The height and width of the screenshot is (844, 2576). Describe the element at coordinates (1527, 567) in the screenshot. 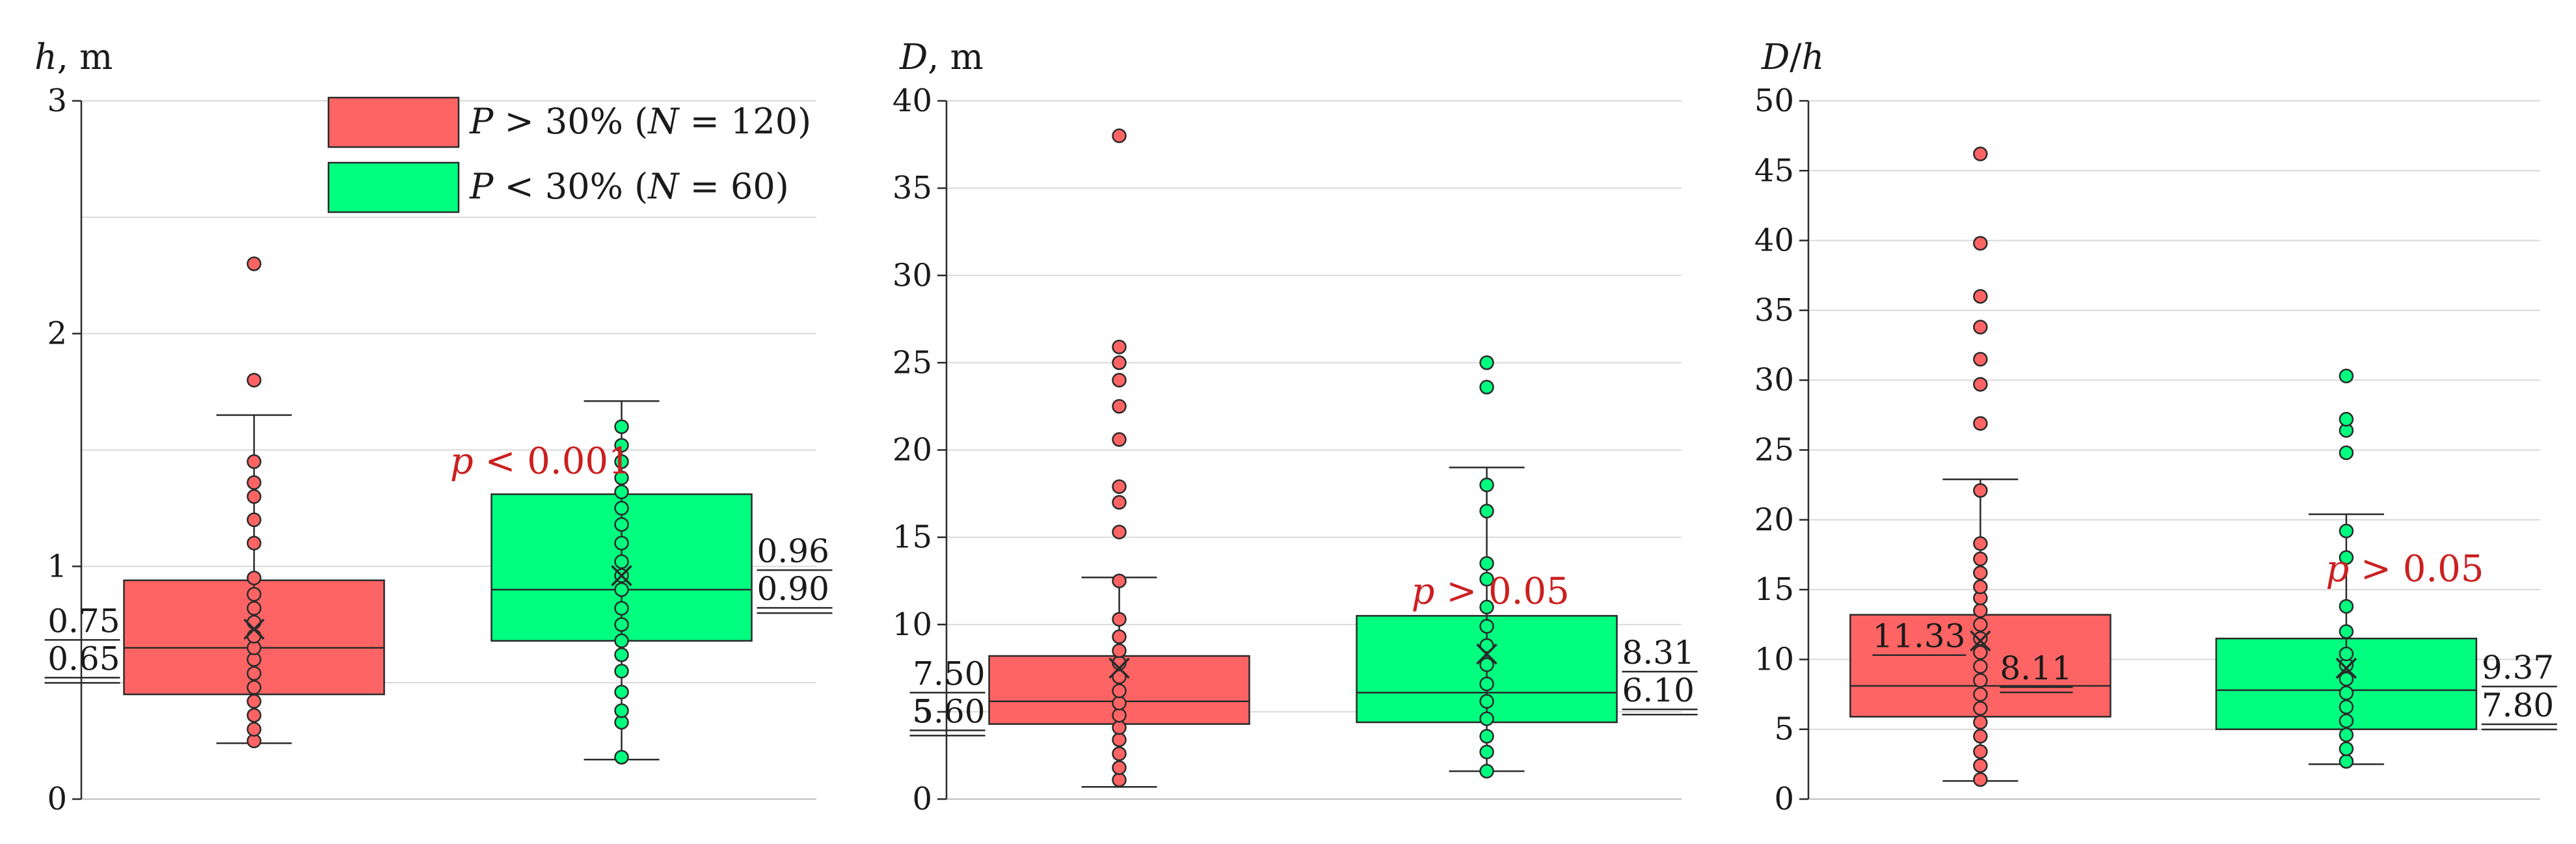

I see `box-group-2: 8.316.10` at that location.